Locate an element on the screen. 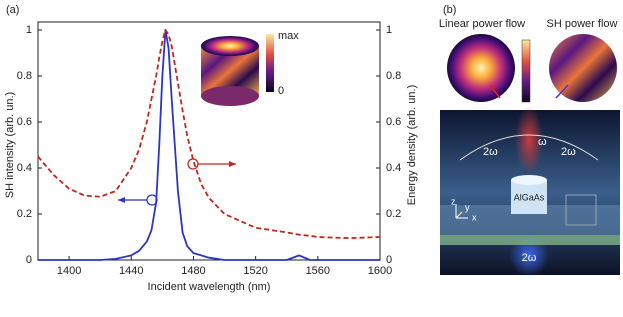 The width and height of the screenshot is (623, 317). annotation is located at coordinates (177, 182).